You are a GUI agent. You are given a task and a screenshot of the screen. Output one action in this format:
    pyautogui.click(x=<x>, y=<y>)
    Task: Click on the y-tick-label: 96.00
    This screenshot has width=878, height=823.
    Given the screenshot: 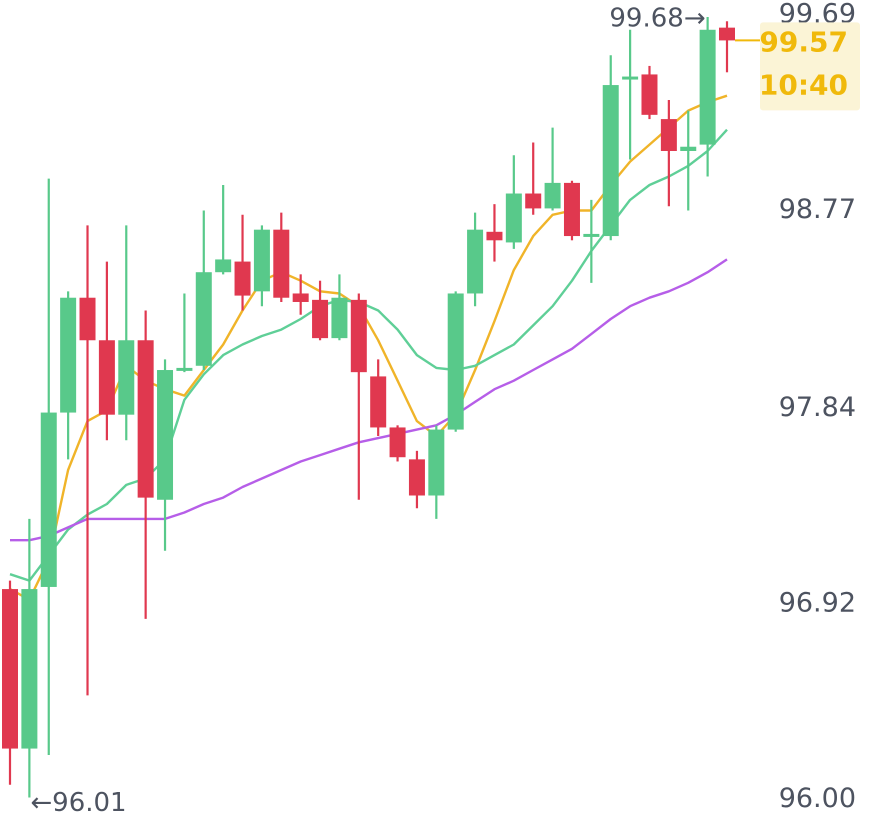 What is the action you would take?
    pyautogui.click(x=817, y=798)
    